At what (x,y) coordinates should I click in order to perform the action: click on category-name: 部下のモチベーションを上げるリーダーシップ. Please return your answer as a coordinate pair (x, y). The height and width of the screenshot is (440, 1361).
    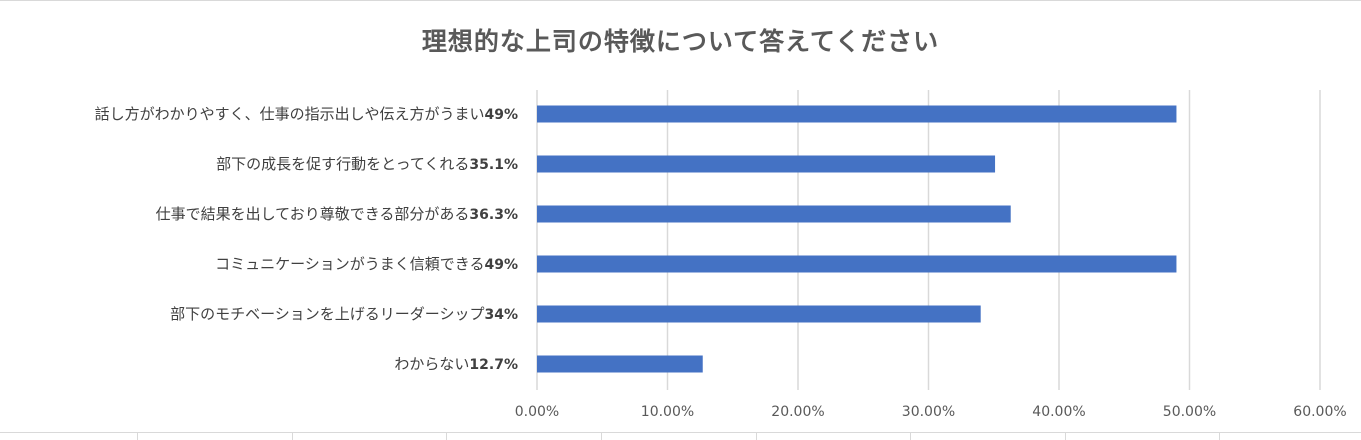
    Looking at the image, I should click on (327, 314).